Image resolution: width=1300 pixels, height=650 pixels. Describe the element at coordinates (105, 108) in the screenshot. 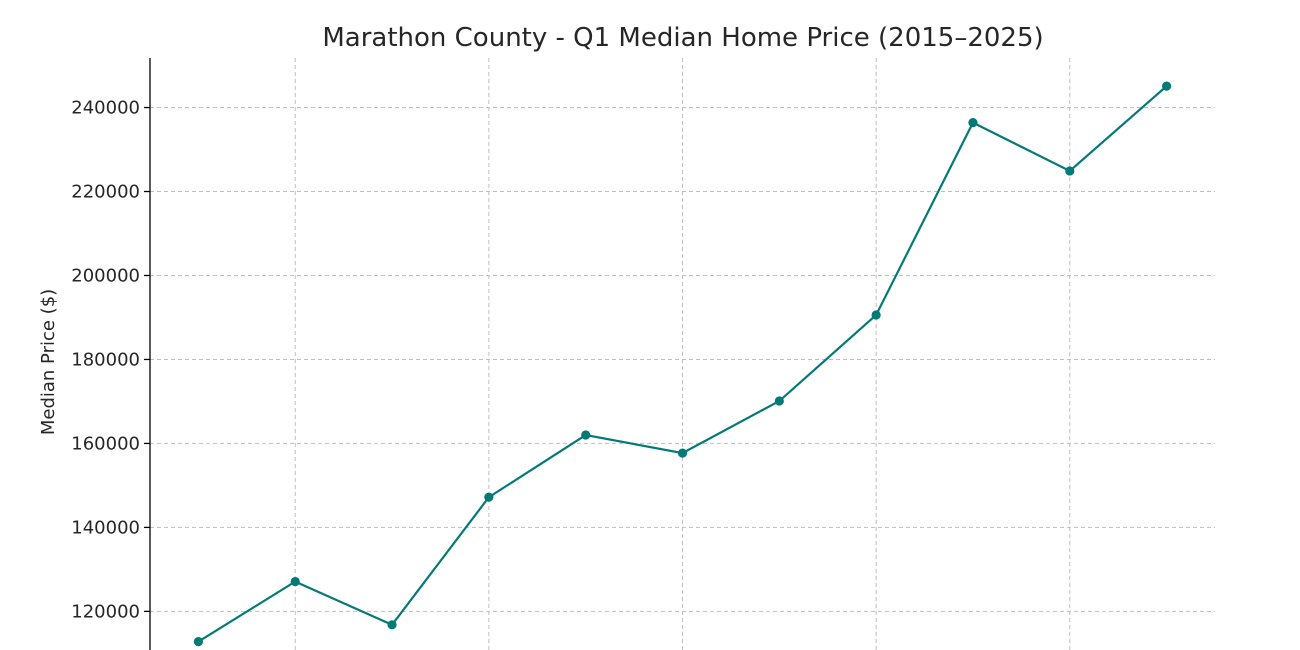

I see `y-tick-label: 240000` at that location.